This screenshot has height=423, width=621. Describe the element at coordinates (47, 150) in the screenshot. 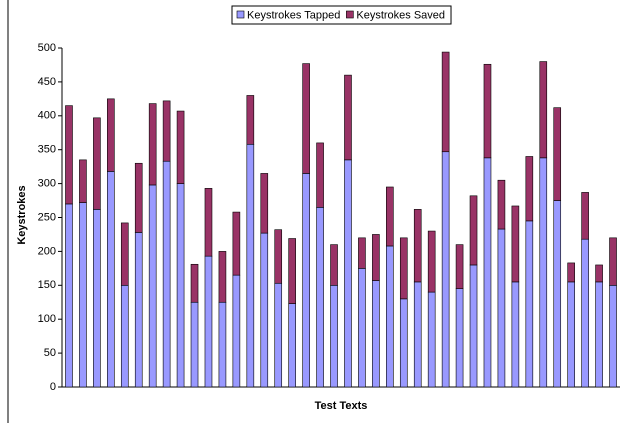

I see `y-tick-label: 350` at that location.